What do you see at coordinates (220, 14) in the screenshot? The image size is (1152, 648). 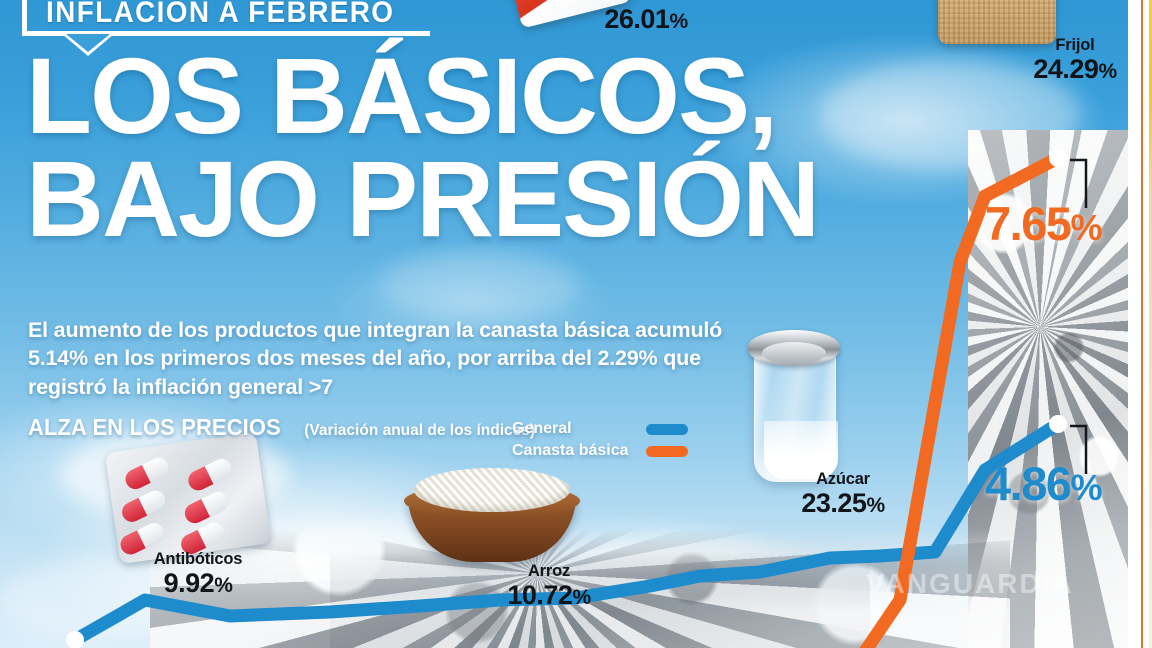 I see `kicker-label: INFLACIÓN A FEBRERO` at bounding box center [220, 14].